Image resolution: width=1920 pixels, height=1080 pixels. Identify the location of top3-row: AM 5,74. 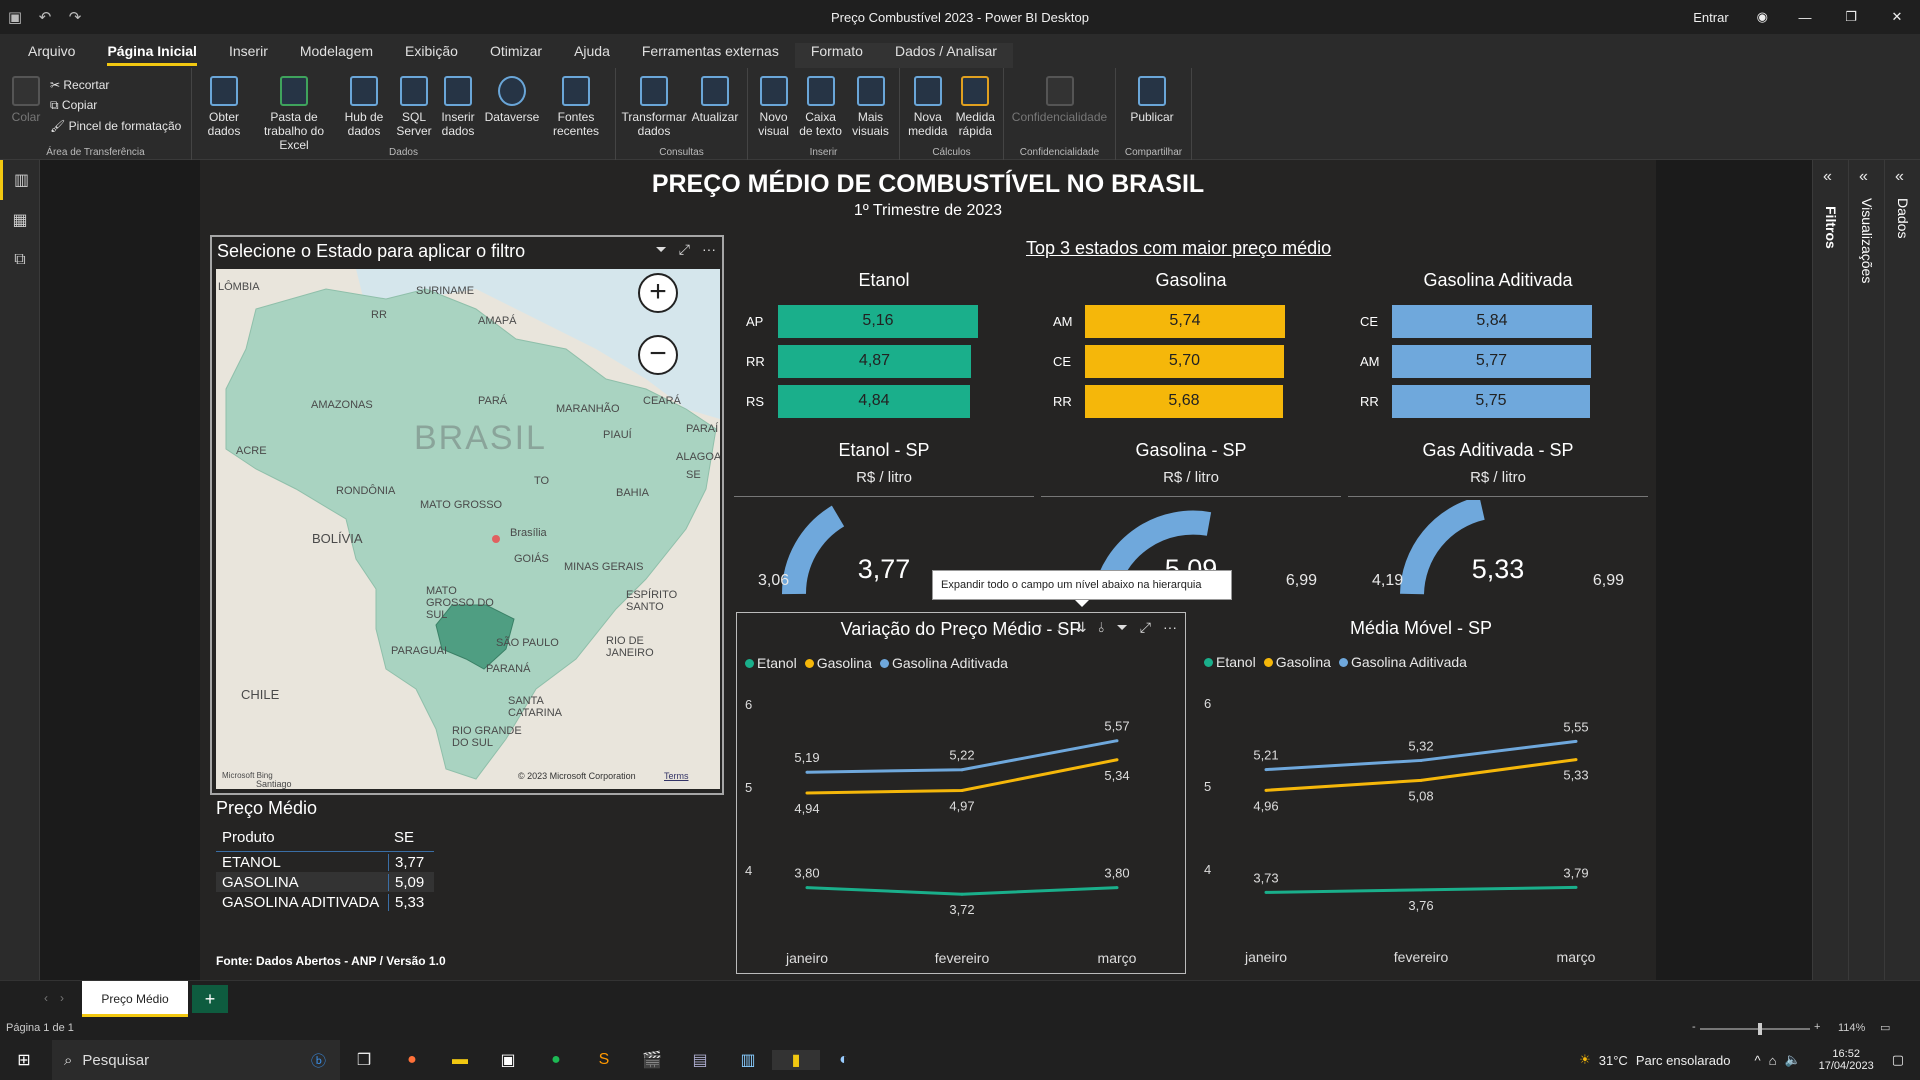
(1191, 321).